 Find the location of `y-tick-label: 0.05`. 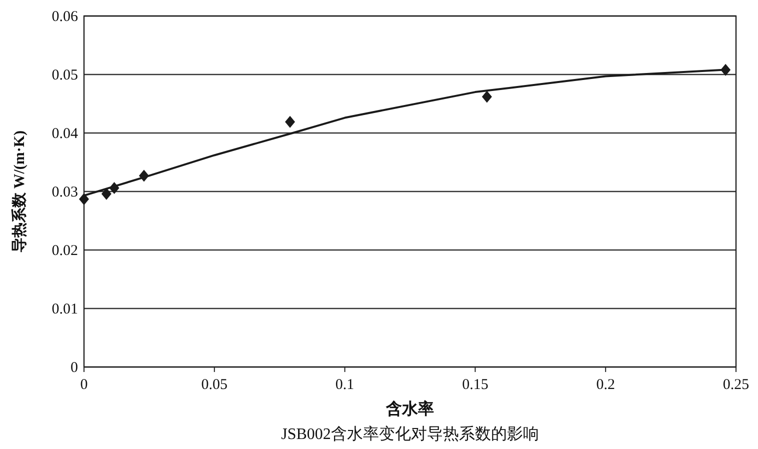

y-tick-label: 0.05 is located at coordinates (65, 76).